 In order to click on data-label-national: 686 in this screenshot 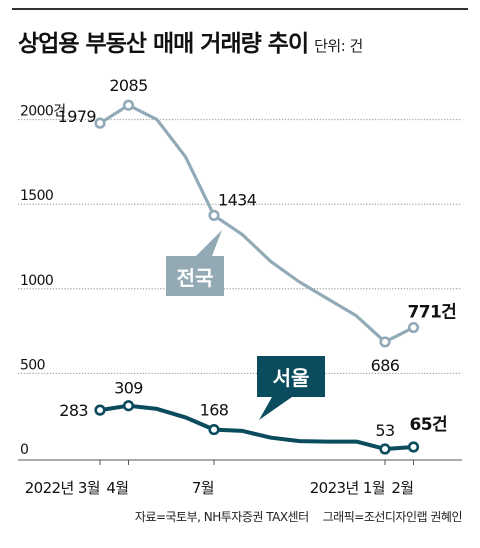, I will do `click(385, 365)`.